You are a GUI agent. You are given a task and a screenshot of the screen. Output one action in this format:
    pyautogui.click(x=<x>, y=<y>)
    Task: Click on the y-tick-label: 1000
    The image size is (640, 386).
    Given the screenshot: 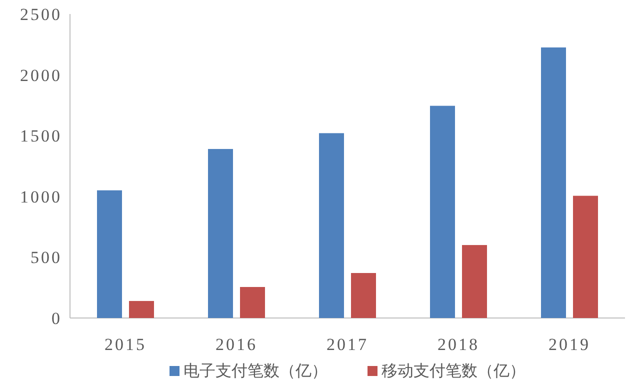 What is the action you would take?
    pyautogui.click(x=41, y=196)
    